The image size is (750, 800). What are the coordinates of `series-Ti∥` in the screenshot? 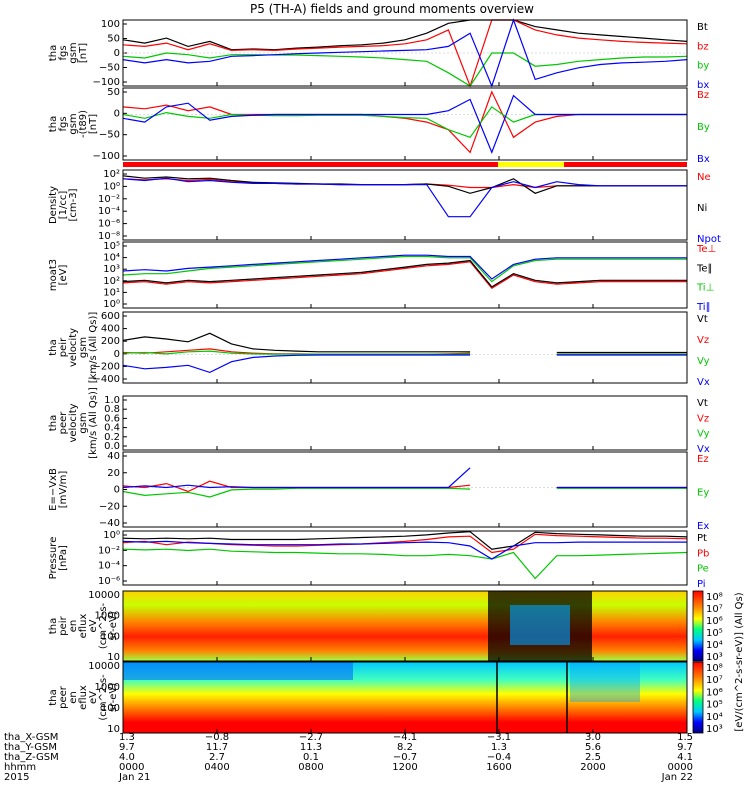 It's located at (404, 267).